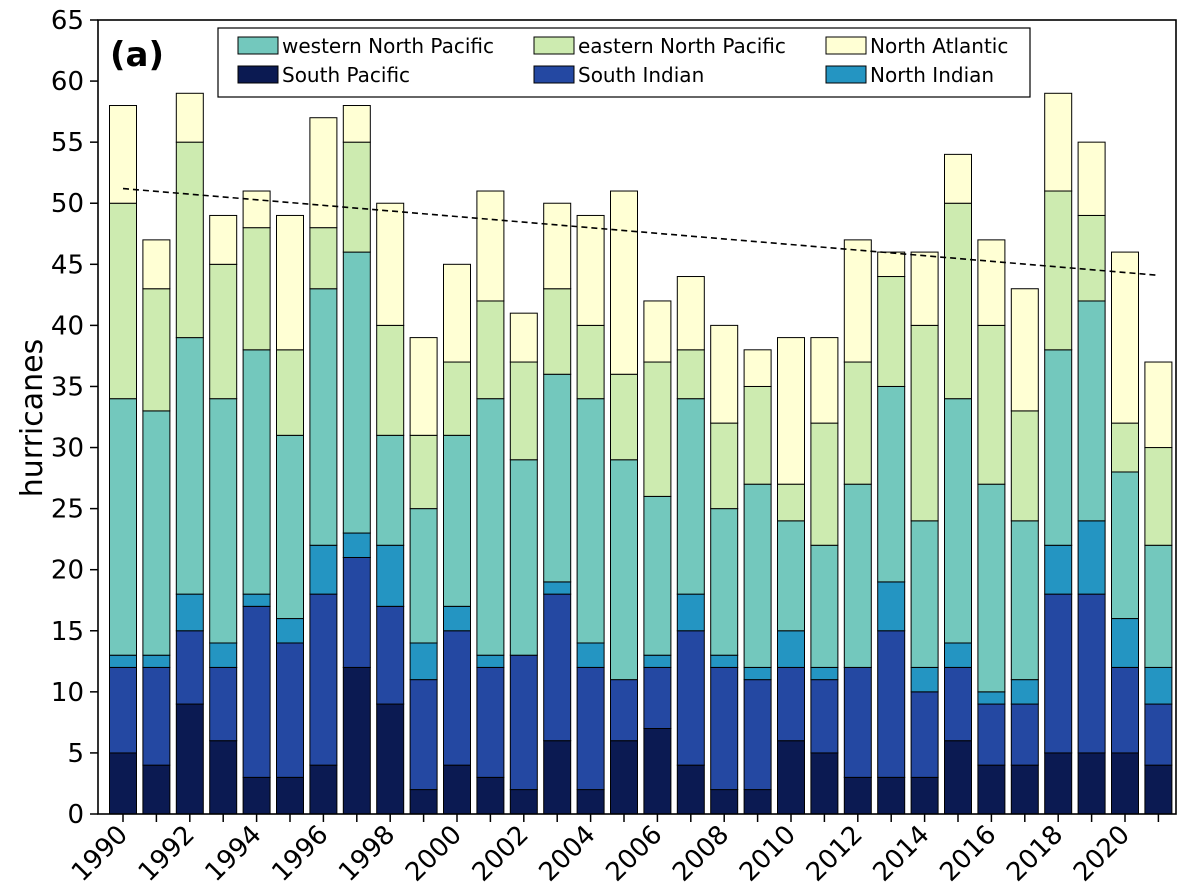  I want to click on bar-segment-2011-western-north-pacific, so click(824, 606).